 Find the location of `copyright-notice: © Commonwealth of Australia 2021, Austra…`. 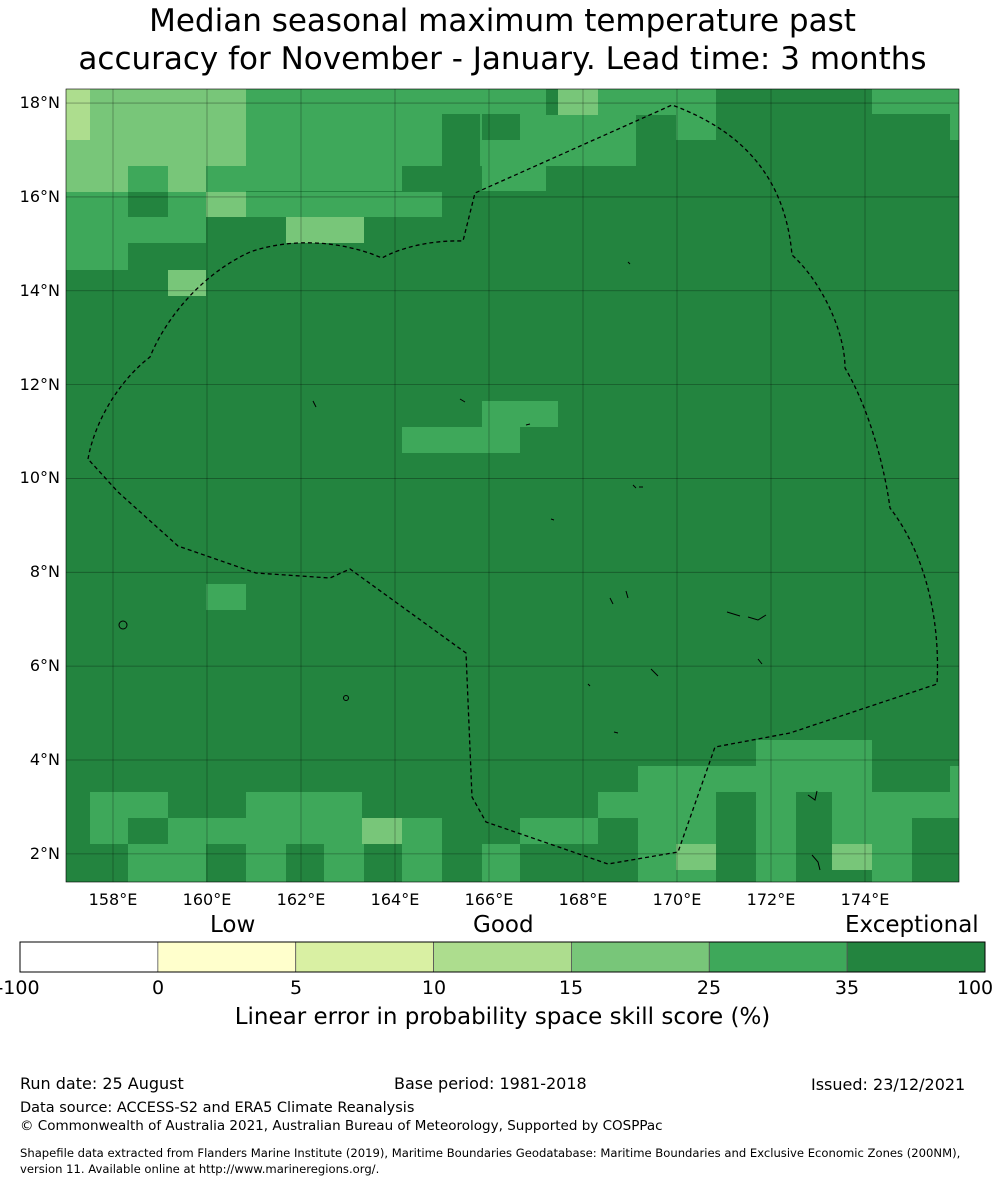

copyright-notice: © Commonwealth of Australia 2021, Austra… is located at coordinates (341, 1126).